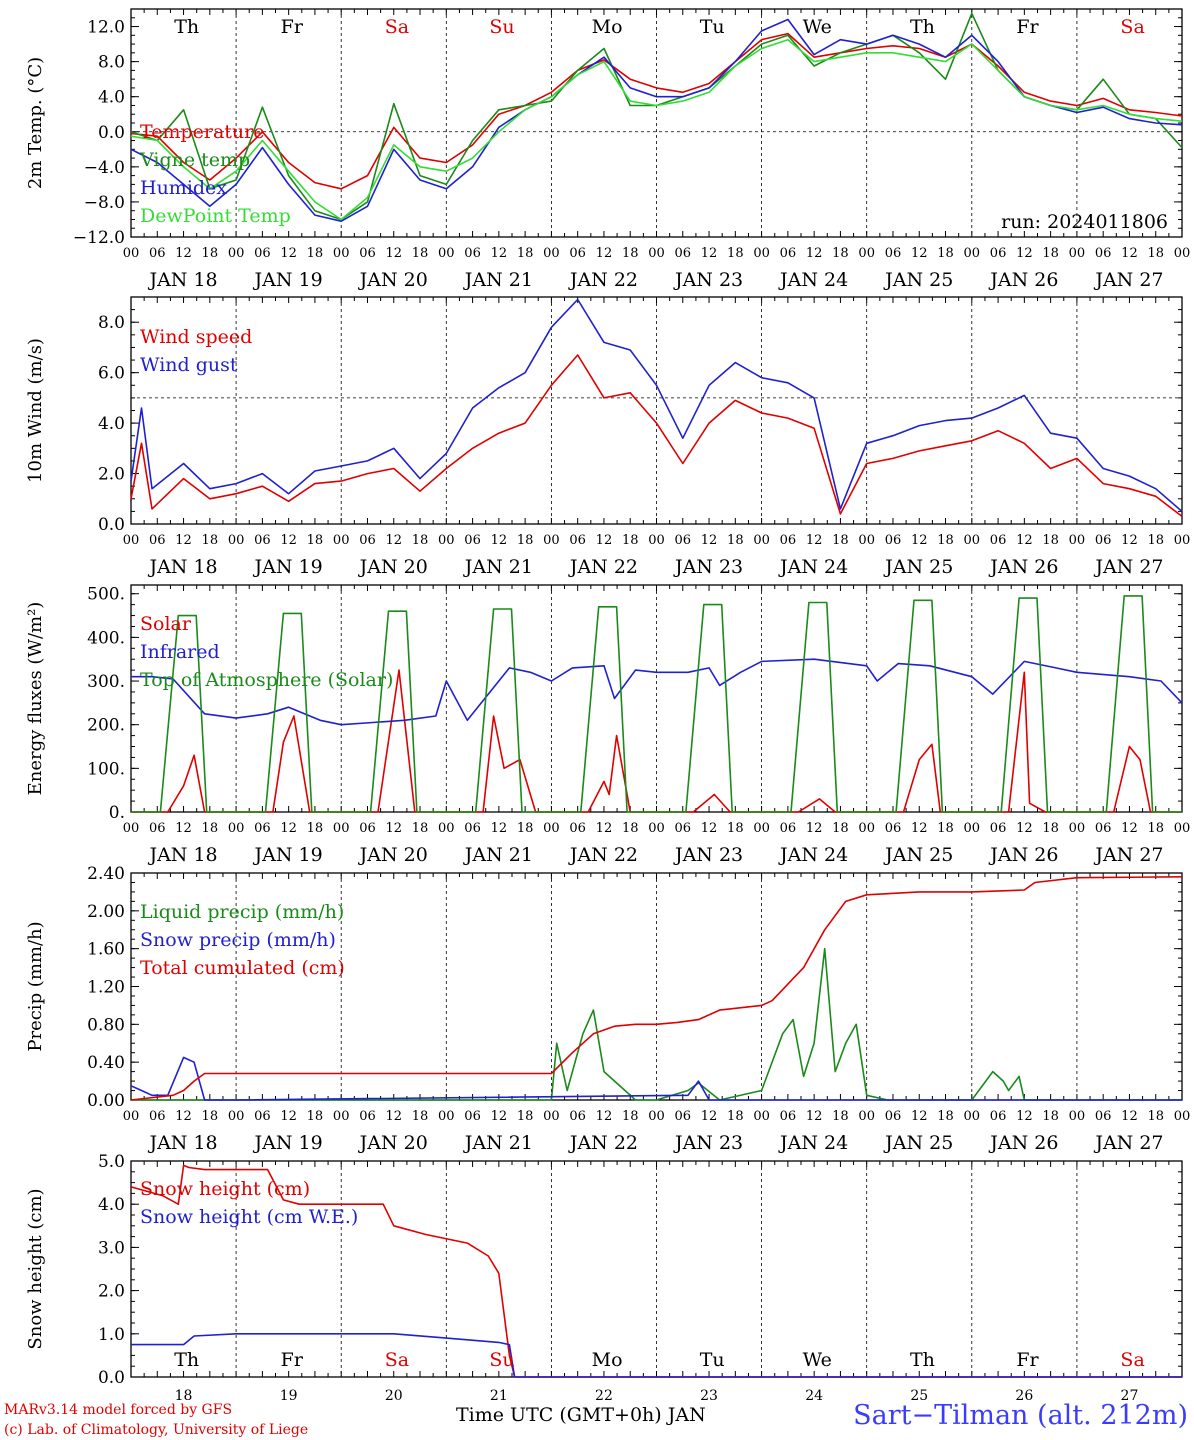 Image resolution: width=1194 pixels, height=1440 pixels. What do you see at coordinates (111, 1378) in the screenshot?
I see `y-tick-label: 0.0` at bounding box center [111, 1378].